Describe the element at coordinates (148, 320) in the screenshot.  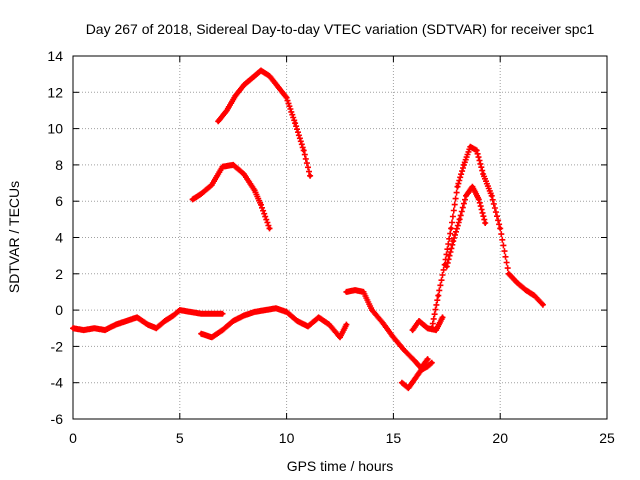
I see `series-arc-near-zero-morning` at that location.